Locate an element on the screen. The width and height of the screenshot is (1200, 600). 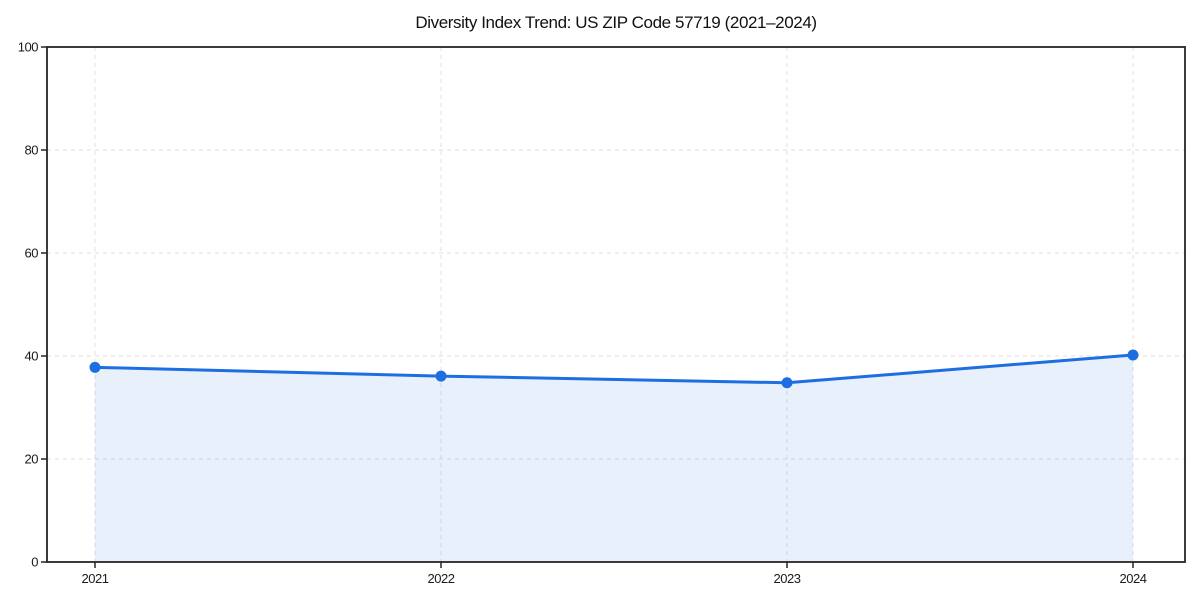
x-tick-label: 2023 is located at coordinates (787, 578).